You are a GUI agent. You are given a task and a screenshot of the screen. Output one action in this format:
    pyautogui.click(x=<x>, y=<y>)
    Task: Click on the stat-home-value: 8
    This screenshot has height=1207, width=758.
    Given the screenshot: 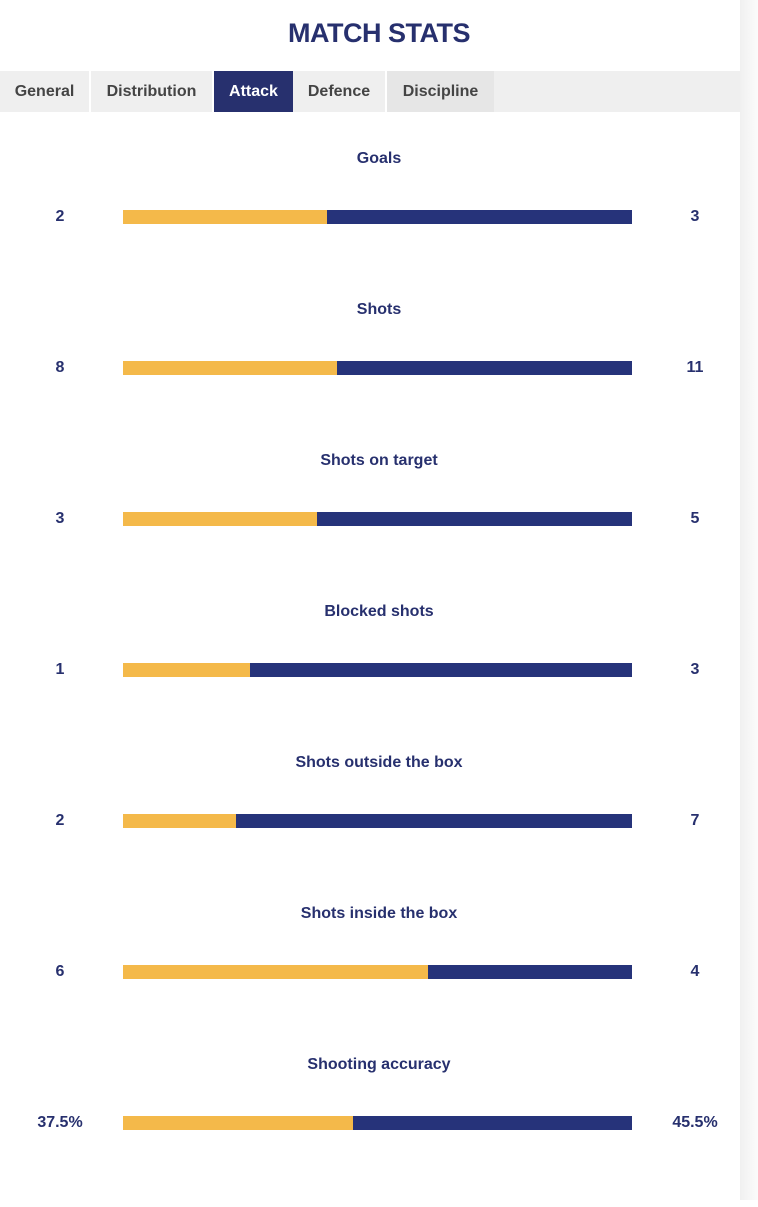 What is the action you would take?
    pyautogui.click(x=60, y=367)
    